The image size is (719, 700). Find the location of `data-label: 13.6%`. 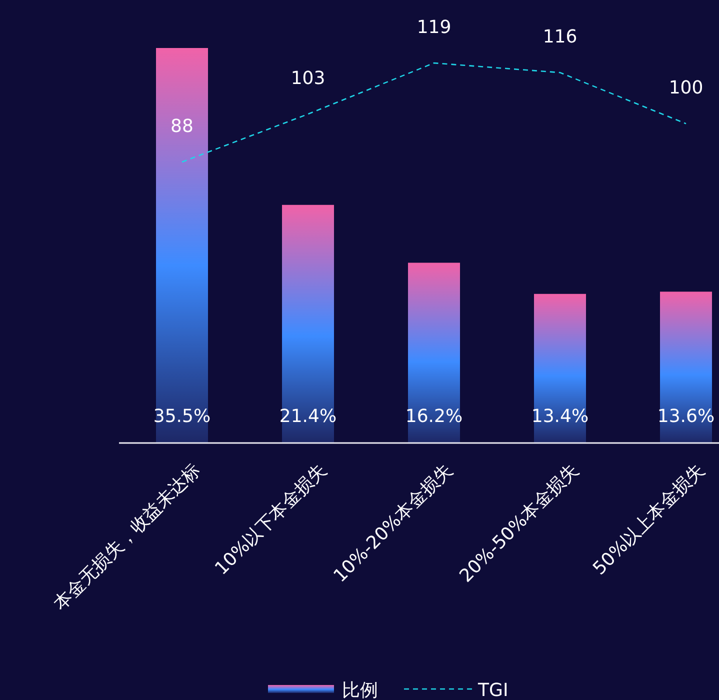

data-label: 13.6% is located at coordinates (686, 416).